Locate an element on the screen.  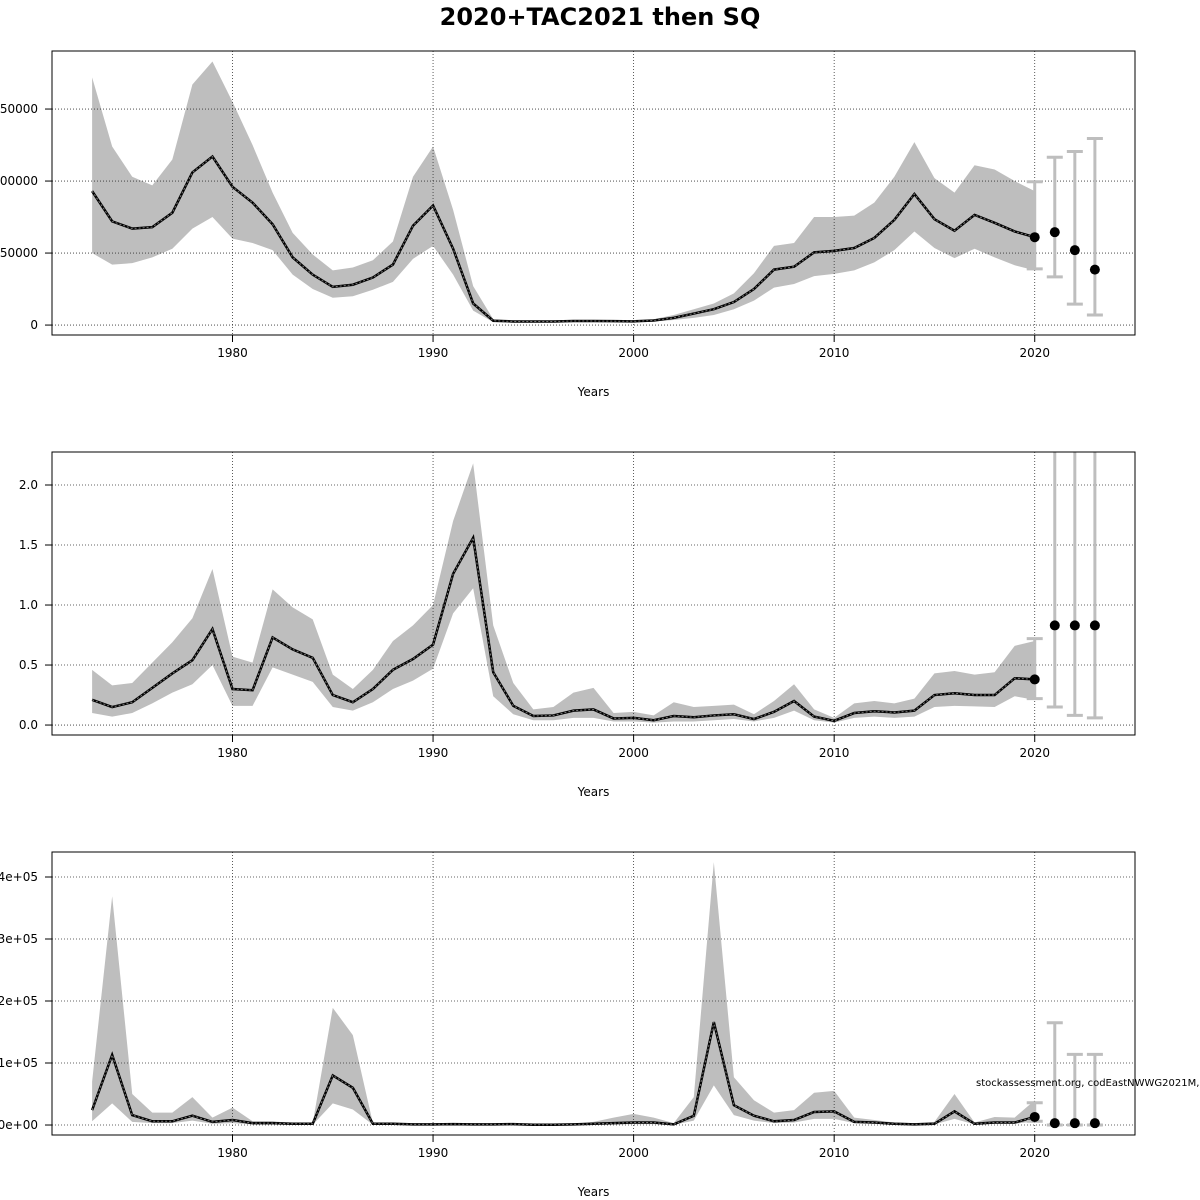
chart-title: 2020+TAC2021 then SQ is located at coordinates (600, 17).